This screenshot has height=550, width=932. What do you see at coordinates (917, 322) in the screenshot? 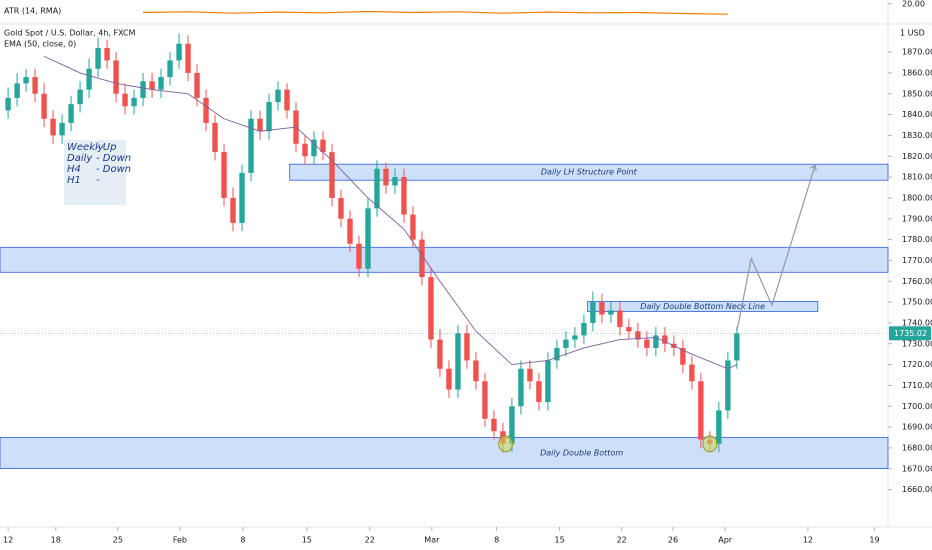
I see `y-tick-label: 1740.00` at bounding box center [917, 322].